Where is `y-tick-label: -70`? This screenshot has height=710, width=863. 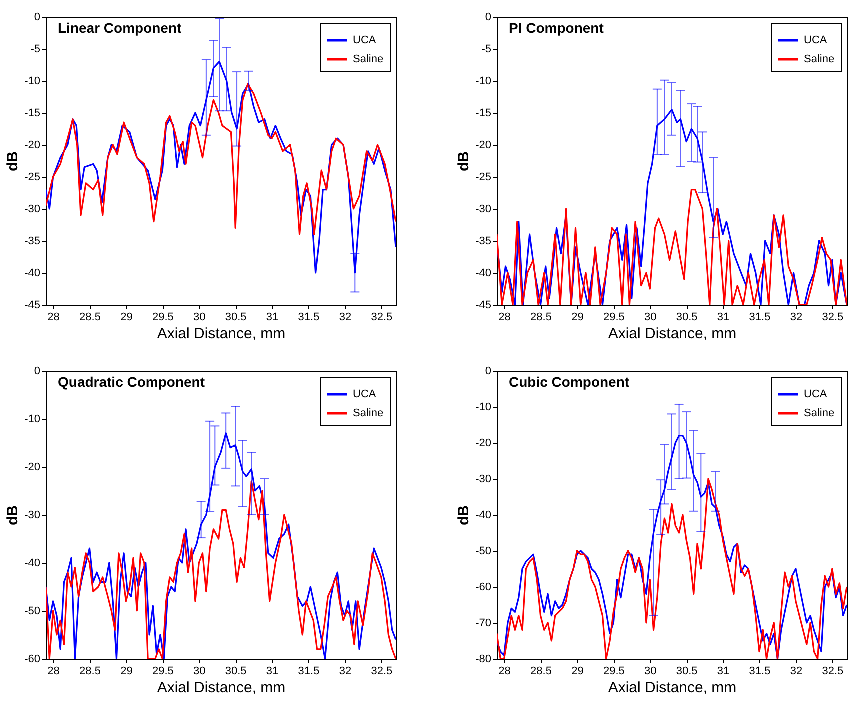 y-tick-label: -70 is located at coordinates (484, 624).